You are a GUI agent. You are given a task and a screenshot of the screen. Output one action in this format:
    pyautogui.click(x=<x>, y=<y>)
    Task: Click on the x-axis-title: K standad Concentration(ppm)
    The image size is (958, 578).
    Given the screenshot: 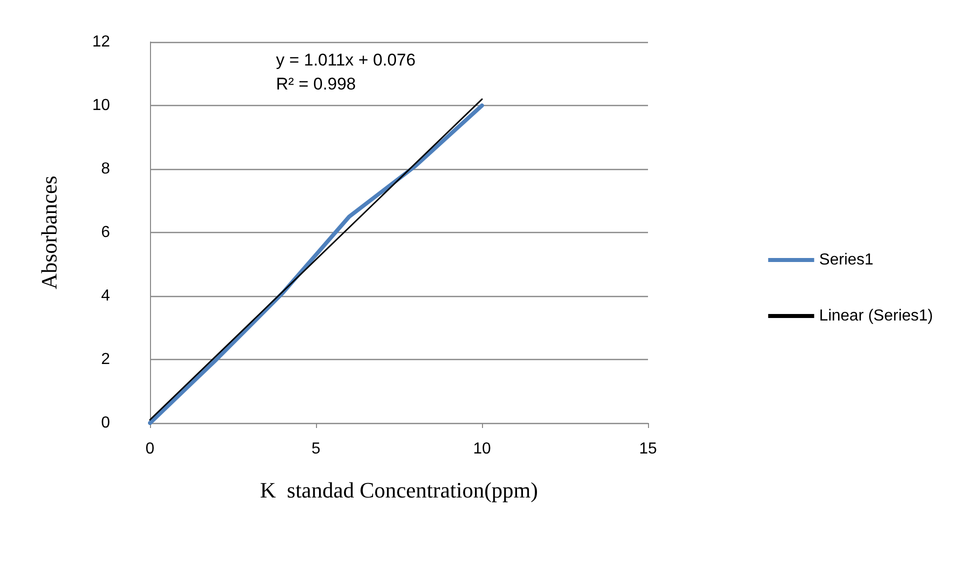 What is the action you would take?
    pyautogui.click(x=399, y=490)
    